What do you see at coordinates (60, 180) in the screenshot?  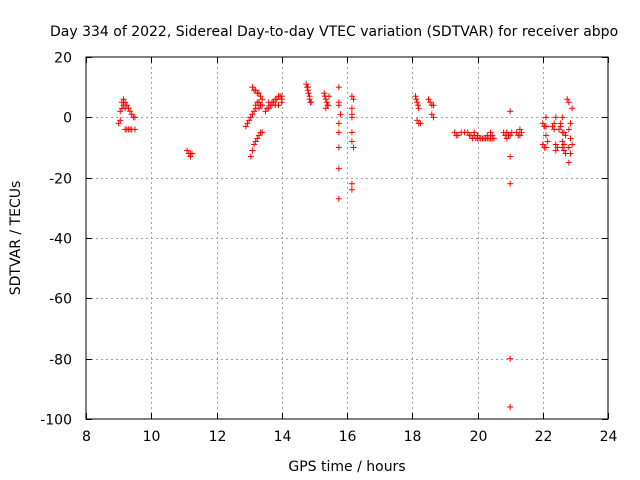 I see `y-tick-label: -20` at bounding box center [60, 180].